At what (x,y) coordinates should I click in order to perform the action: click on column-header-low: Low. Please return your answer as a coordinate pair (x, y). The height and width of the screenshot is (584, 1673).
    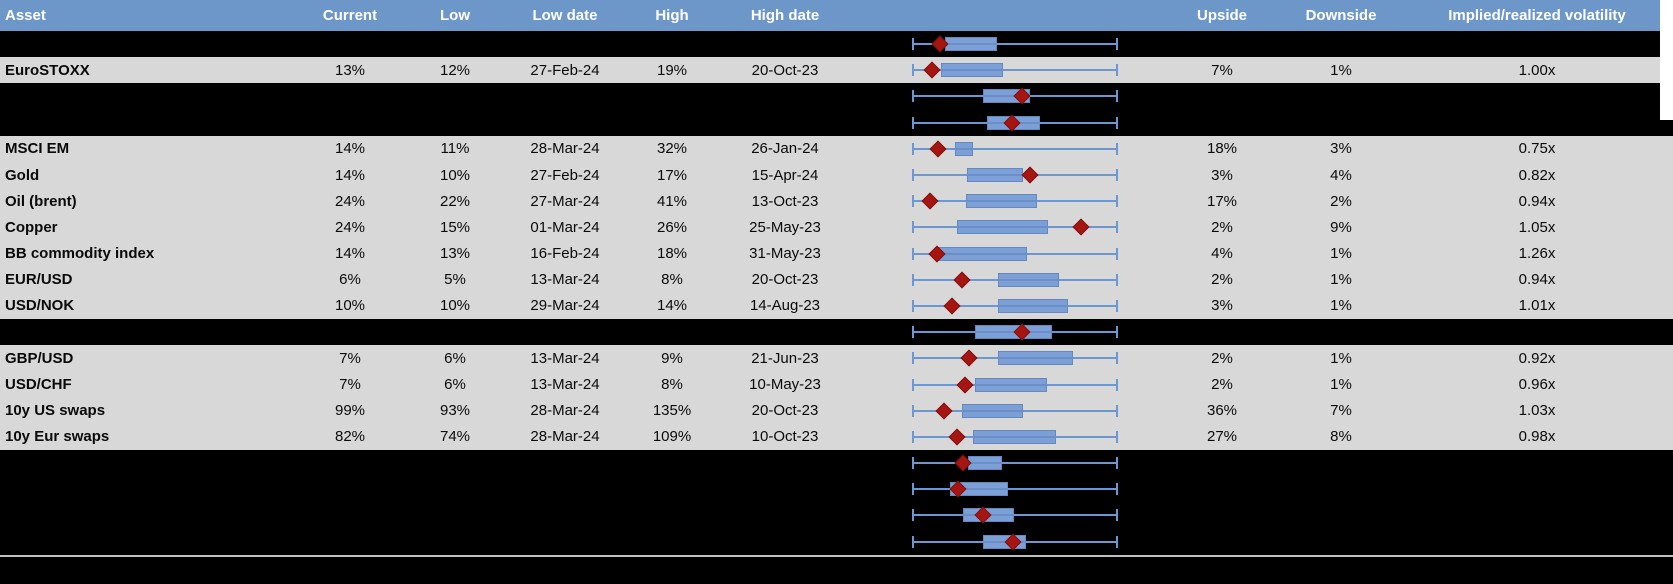
    Looking at the image, I should click on (455, 15).